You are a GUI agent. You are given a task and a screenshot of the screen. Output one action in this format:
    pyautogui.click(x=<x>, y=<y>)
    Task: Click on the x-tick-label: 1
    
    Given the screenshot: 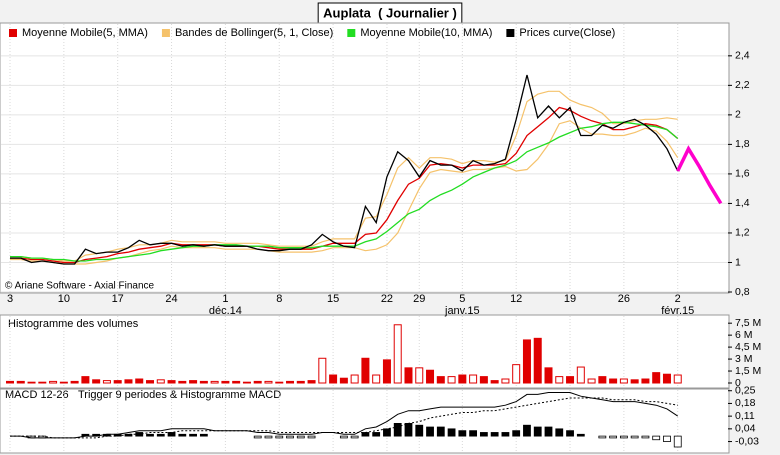 What is the action you would take?
    pyautogui.click(x=225, y=299)
    